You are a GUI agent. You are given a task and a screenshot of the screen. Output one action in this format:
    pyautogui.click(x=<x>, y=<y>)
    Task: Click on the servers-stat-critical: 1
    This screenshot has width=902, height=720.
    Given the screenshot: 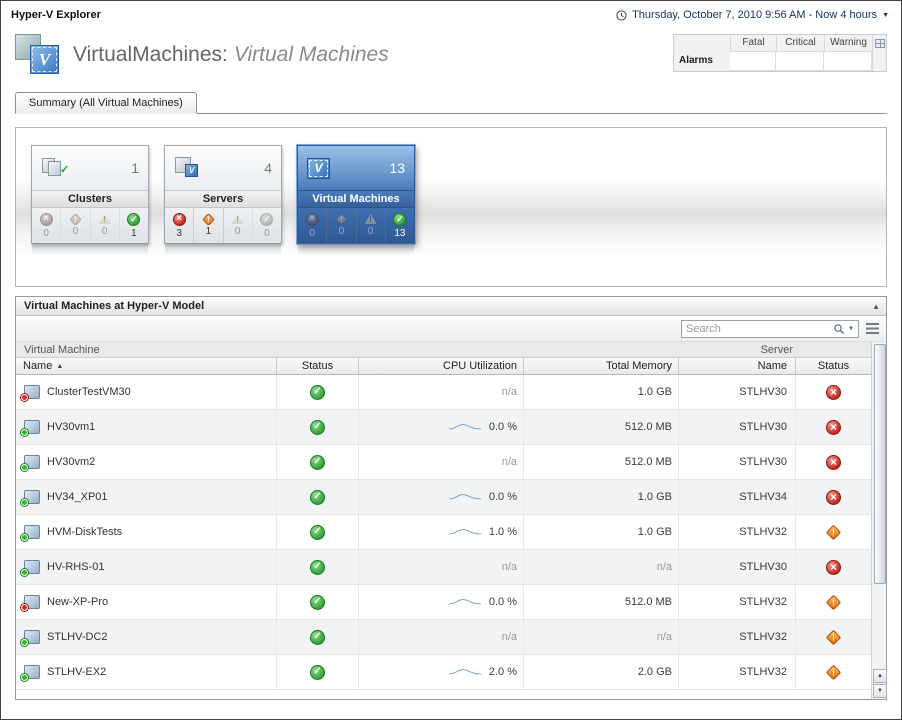 What is the action you would take?
    pyautogui.click(x=209, y=225)
    